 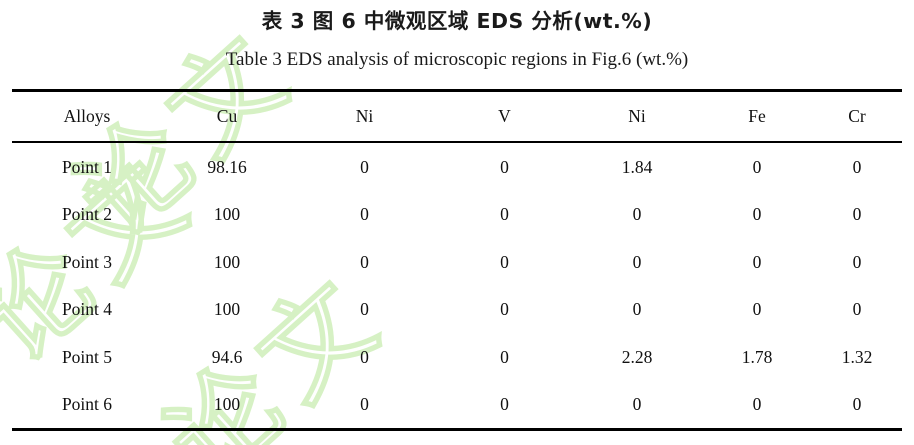 I want to click on table-bottom-rule, so click(x=457, y=430).